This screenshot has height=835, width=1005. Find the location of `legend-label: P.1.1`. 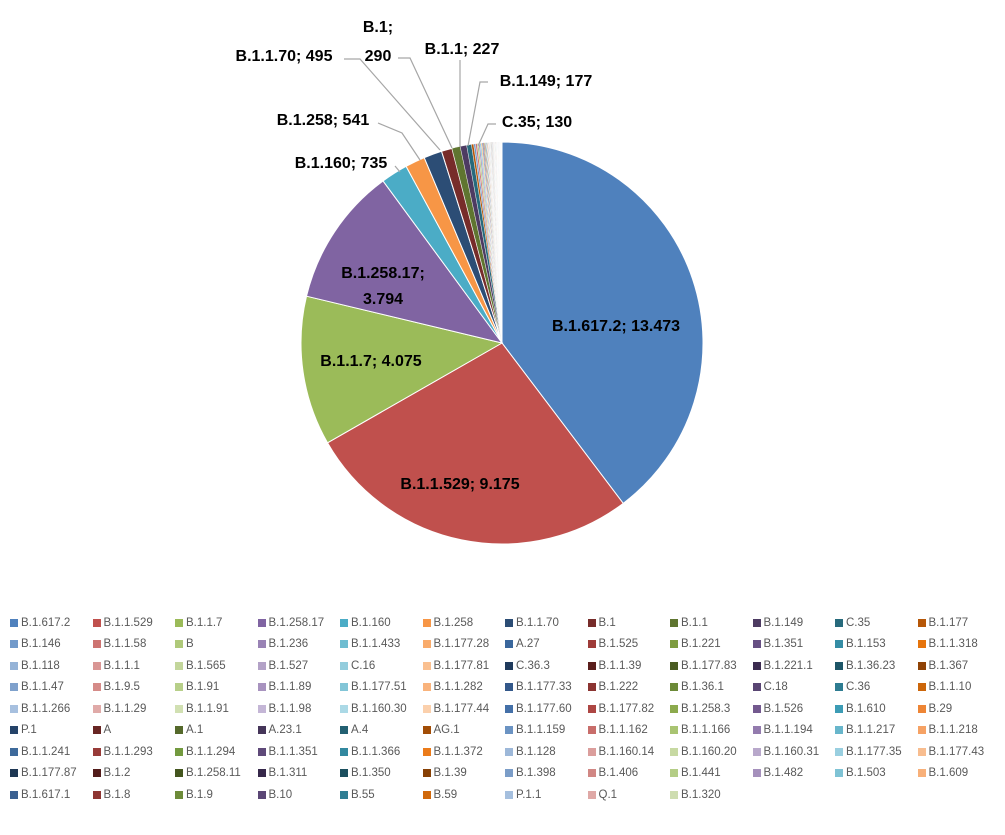

legend-label: P.1.1 is located at coordinates (529, 794).